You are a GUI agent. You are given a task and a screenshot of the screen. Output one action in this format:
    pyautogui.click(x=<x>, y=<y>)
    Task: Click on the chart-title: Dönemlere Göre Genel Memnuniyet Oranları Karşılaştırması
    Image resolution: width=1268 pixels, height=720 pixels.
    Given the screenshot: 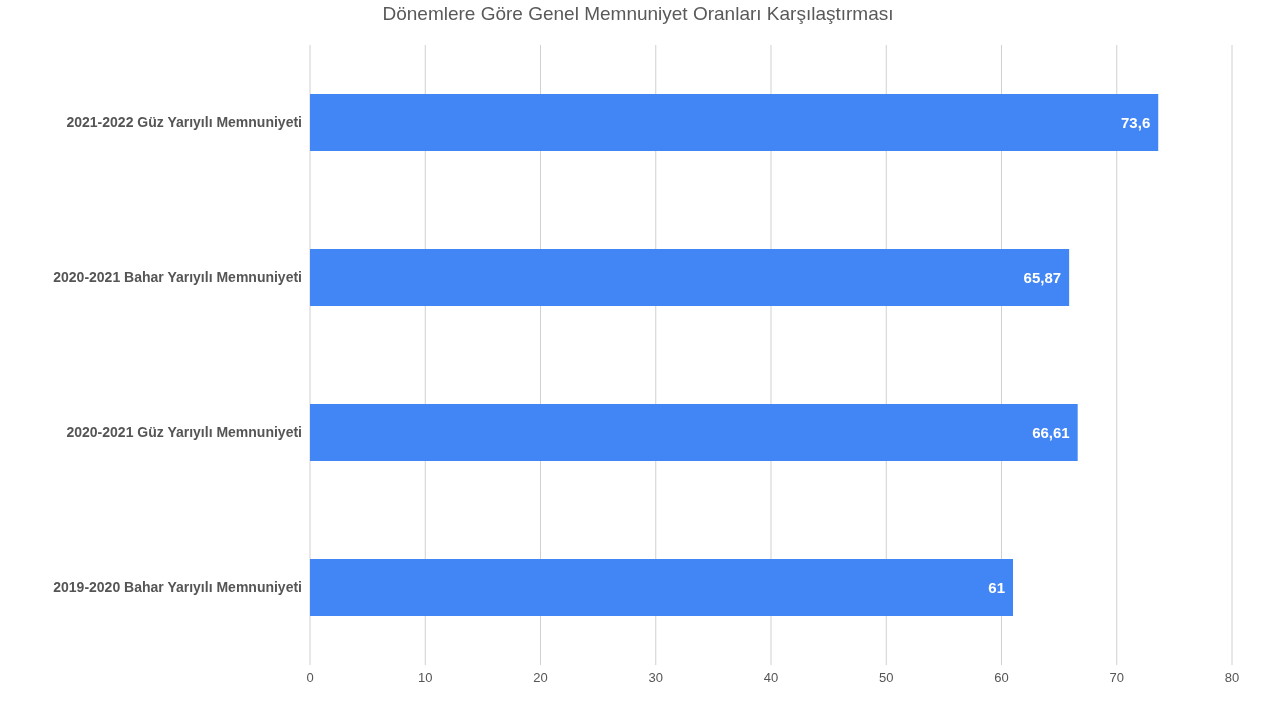 What is the action you would take?
    pyautogui.click(x=638, y=14)
    